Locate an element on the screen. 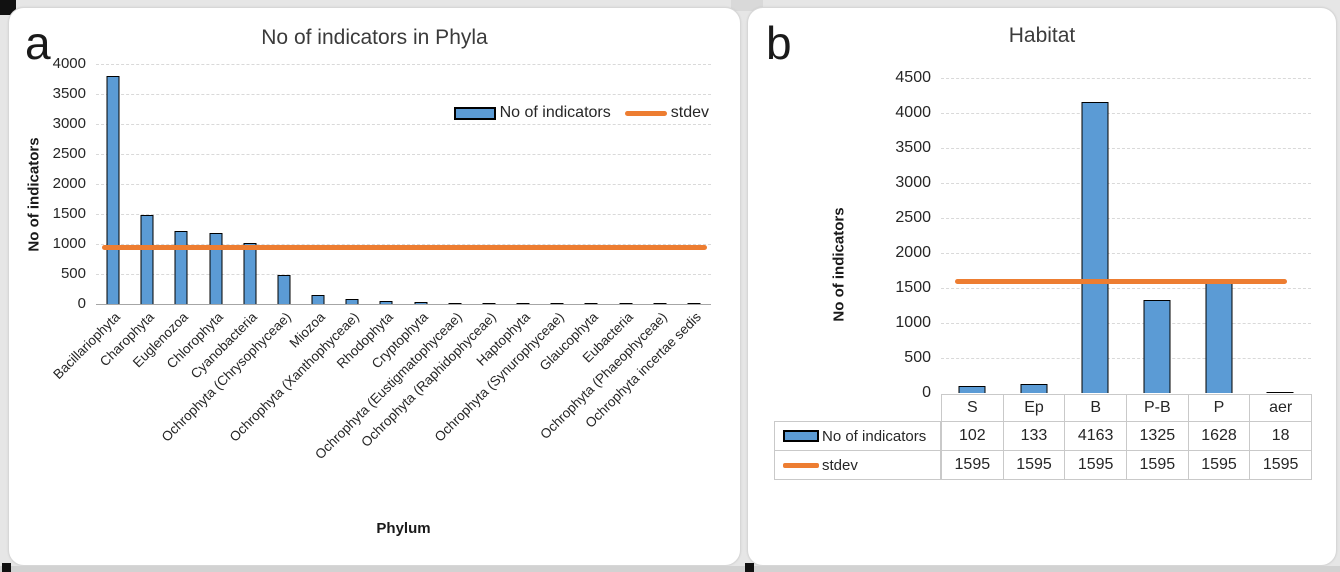 Image resolution: width=1340 pixels, height=572 pixels. y-tick-label: 1500 is located at coordinates (69, 213).